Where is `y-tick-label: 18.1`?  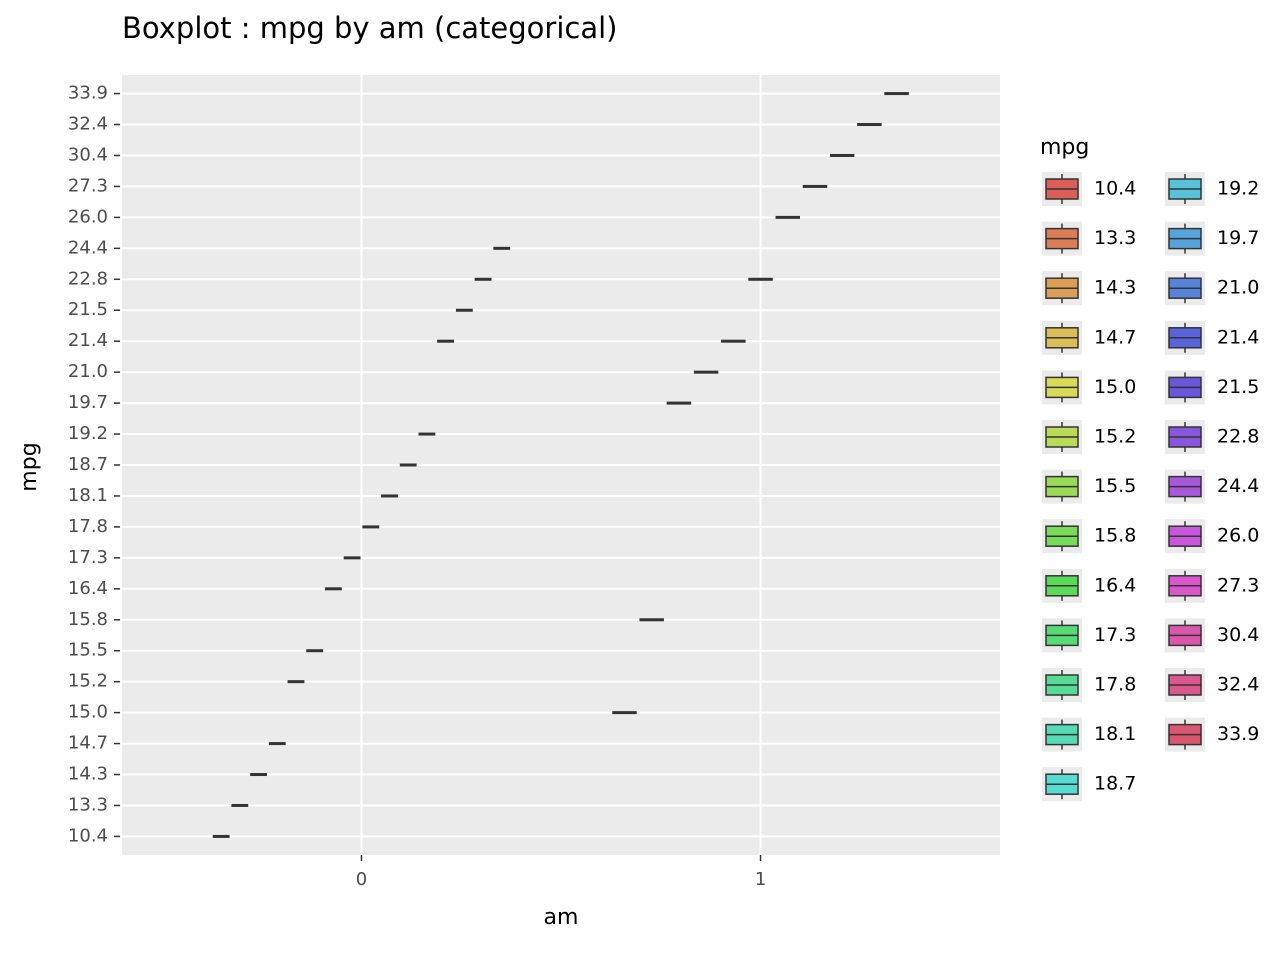 y-tick-label: 18.1 is located at coordinates (88, 495).